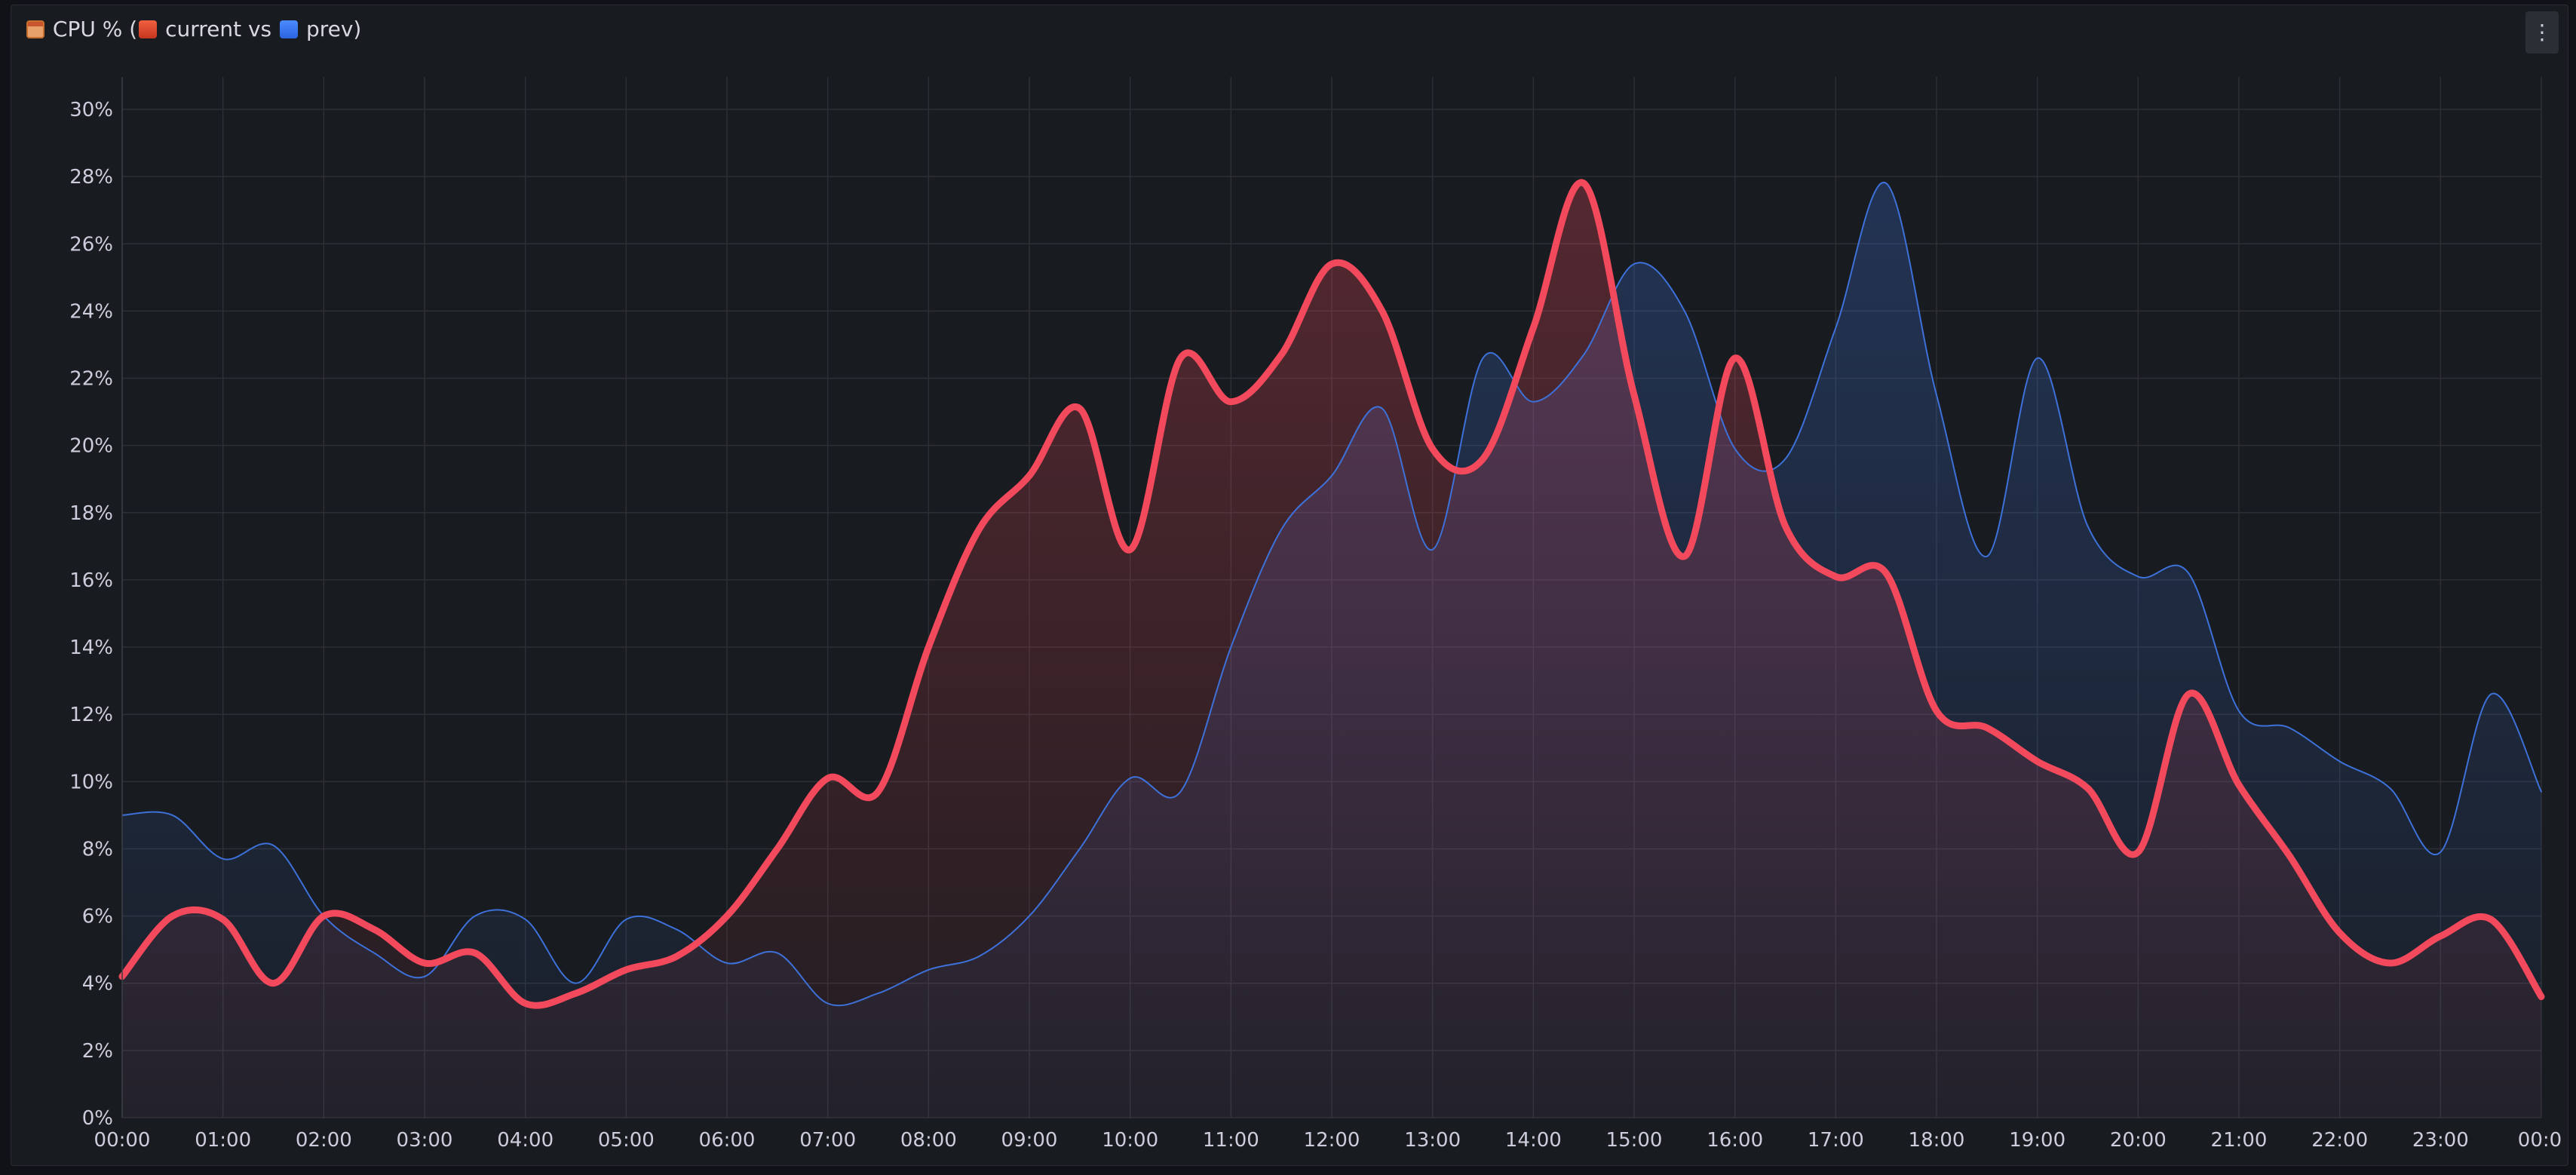 The image size is (2576, 1175). Describe the element at coordinates (1332, 1140) in the screenshot. I see `x-tick-label: 12:00` at that location.